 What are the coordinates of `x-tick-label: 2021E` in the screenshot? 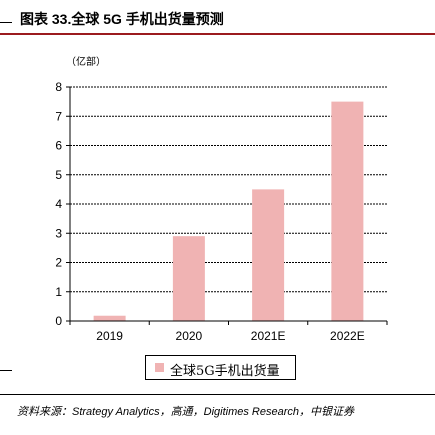 It's located at (268, 336).